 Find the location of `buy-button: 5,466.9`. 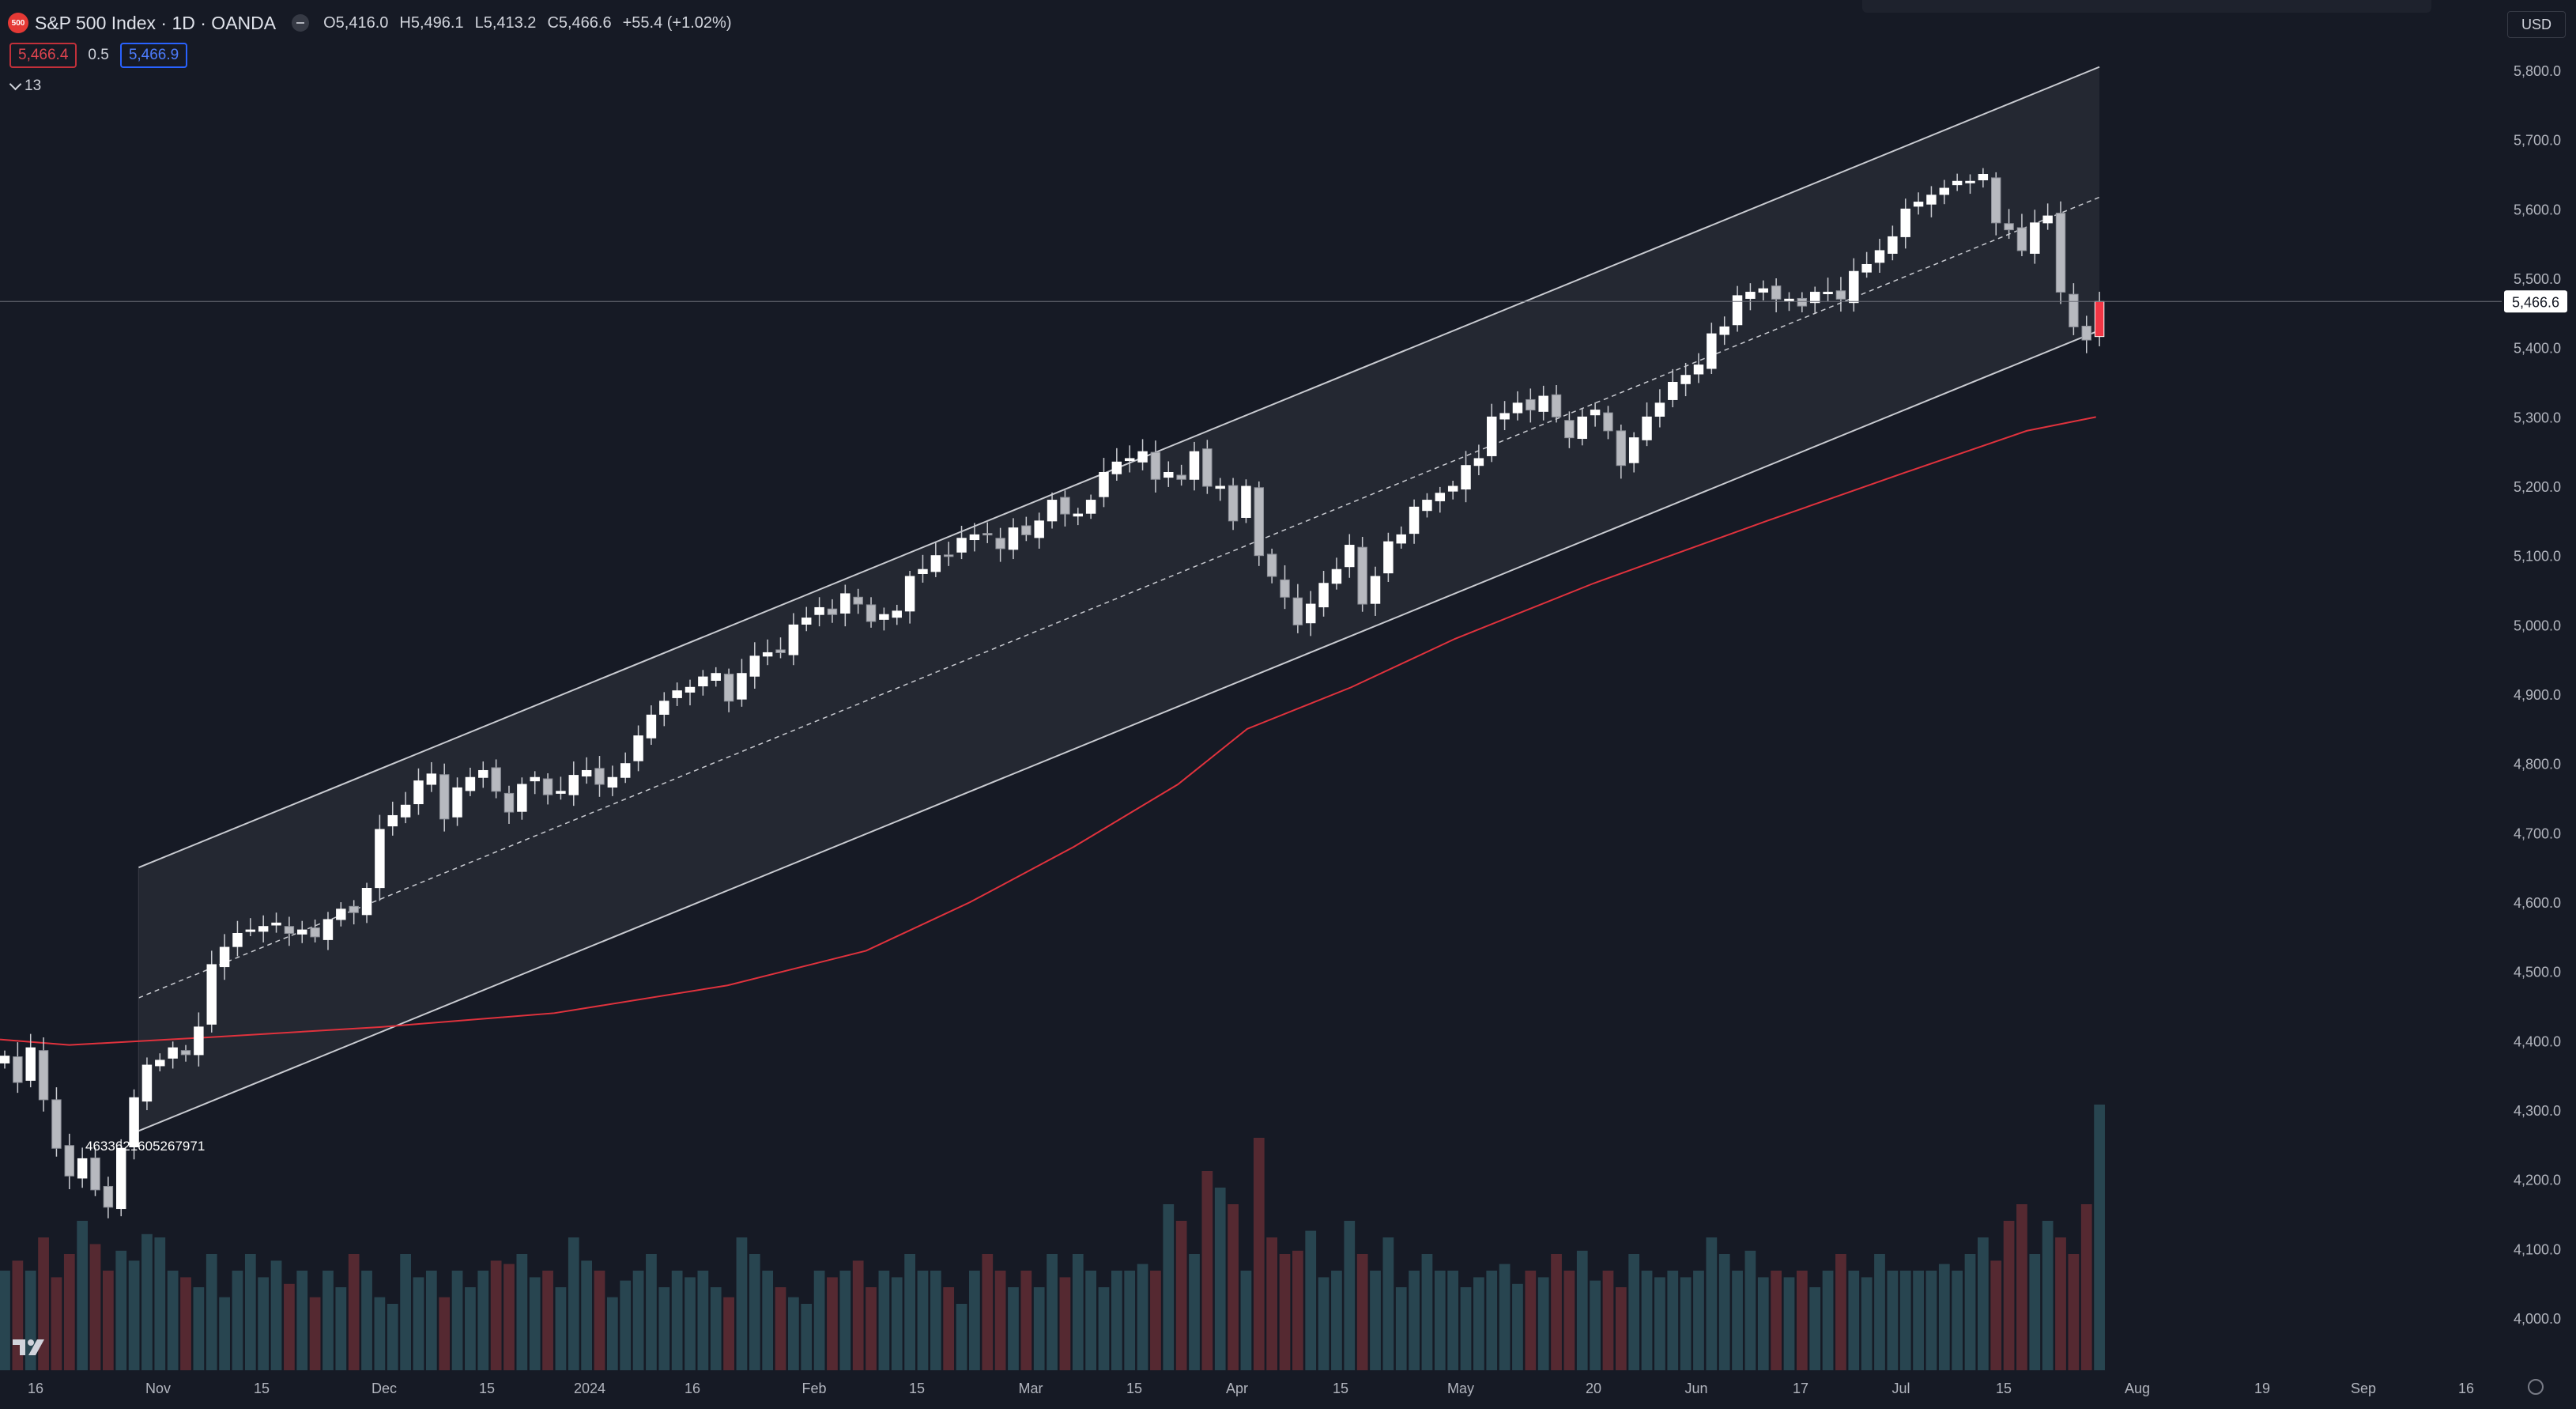

buy-button: 5,466.9 is located at coordinates (153, 55).